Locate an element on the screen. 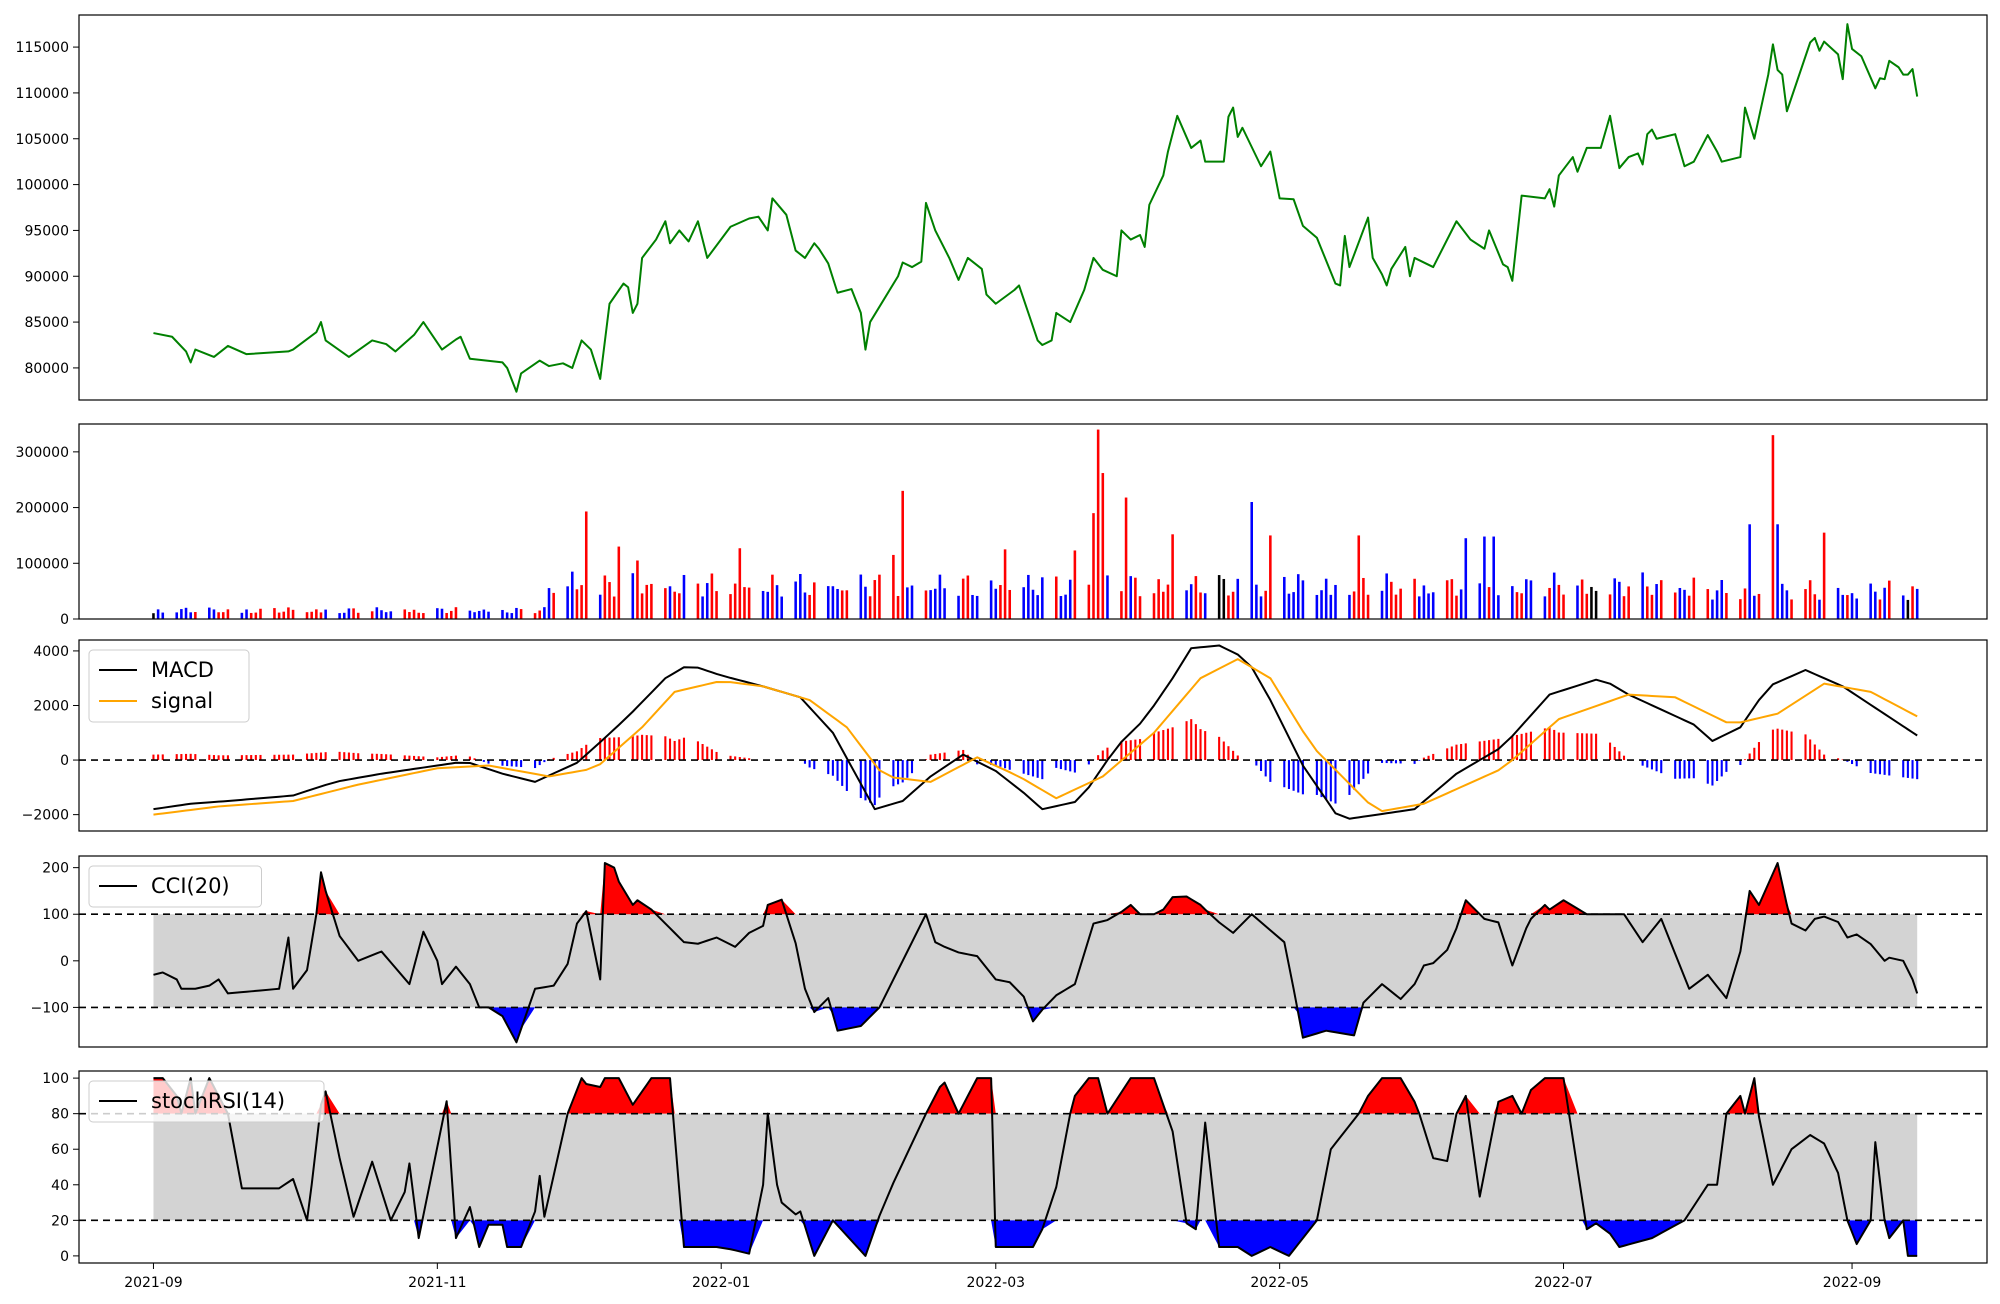  plot-frame is located at coordinates (1033, 735).